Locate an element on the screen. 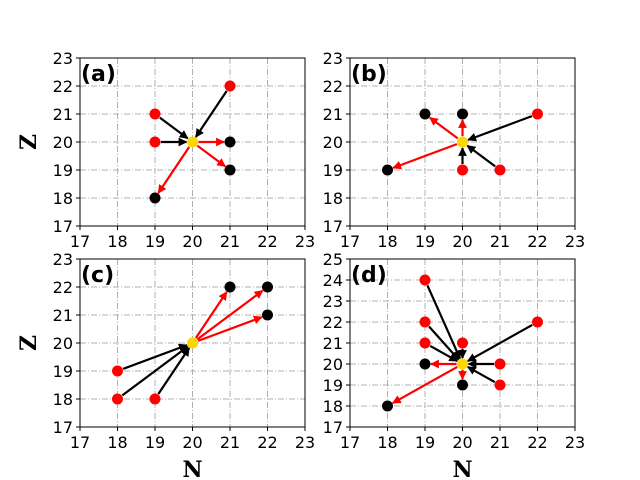 The height and width of the screenshot is (480, 640). y-tick-label: 24 is located at coordinates (333, 280).